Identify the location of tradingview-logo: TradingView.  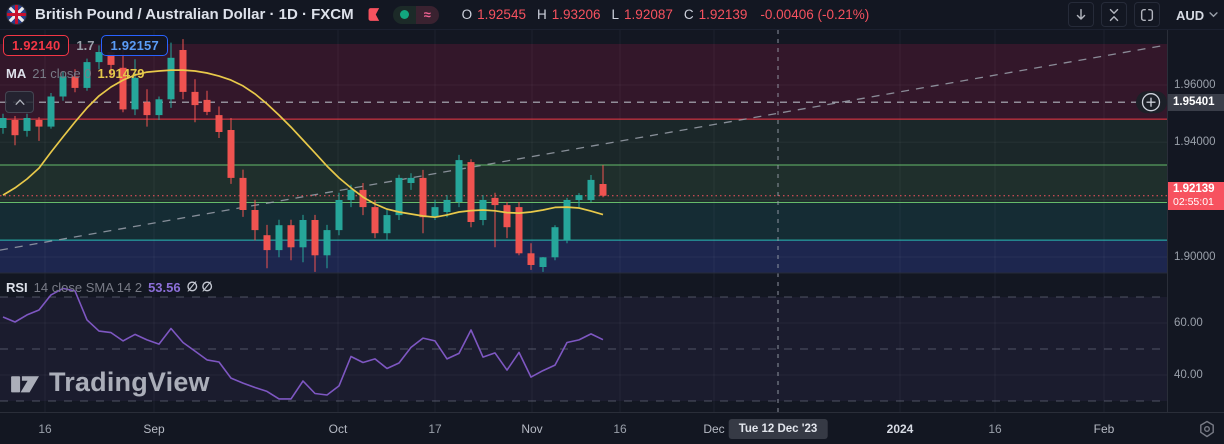
(110, 382).